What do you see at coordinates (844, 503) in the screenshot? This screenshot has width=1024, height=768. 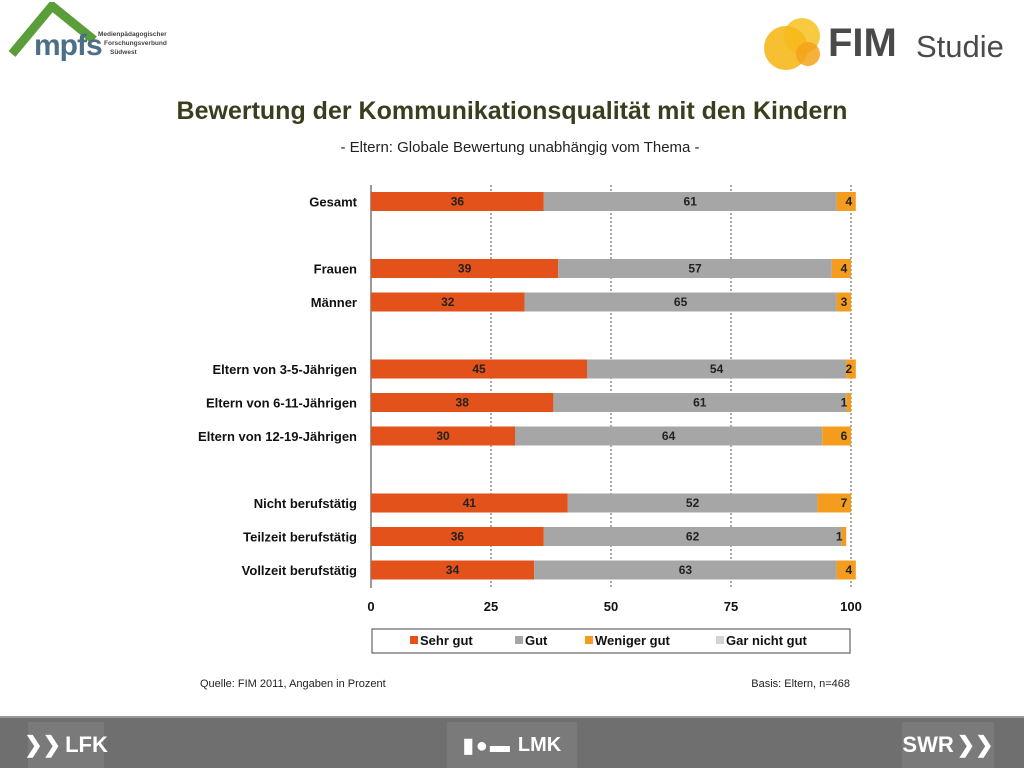 I see `data-label: 7` at bounding box center [844, 503].